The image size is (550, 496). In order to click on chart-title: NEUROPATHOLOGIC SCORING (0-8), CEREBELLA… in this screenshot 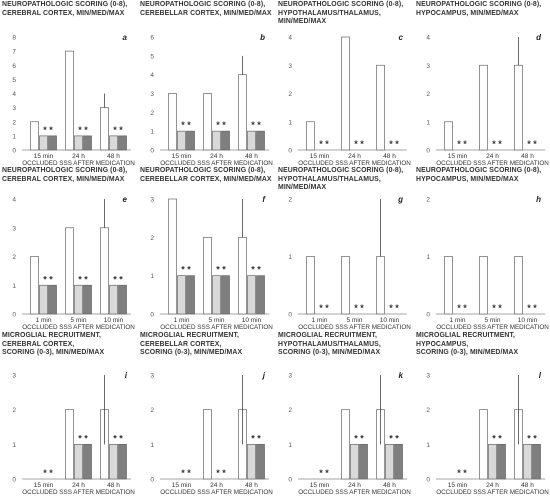, I will do `click(206, 175)`.